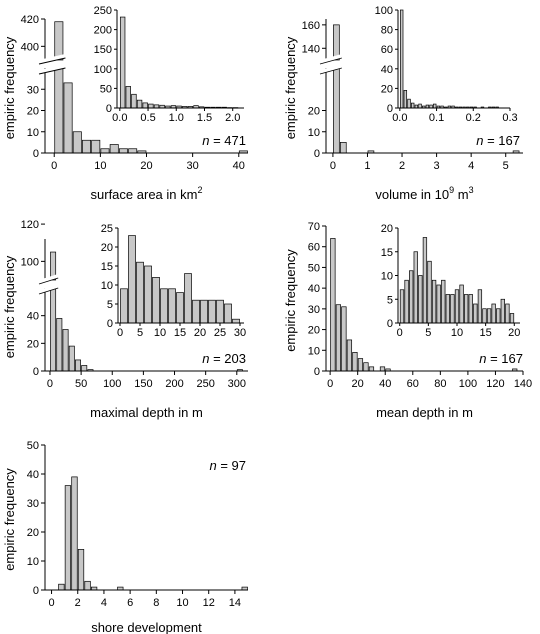 The image size is (540, 634). I want to click on inset-y-tick-label: 40, so click(387, 70).